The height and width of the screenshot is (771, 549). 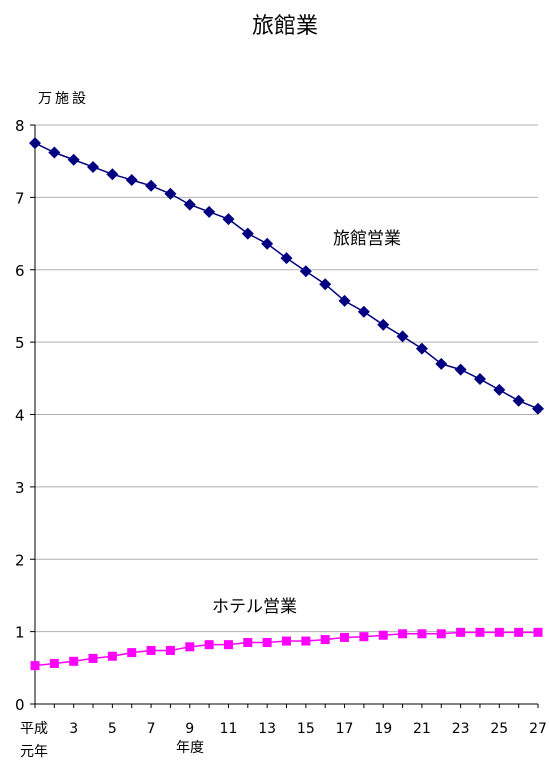 What do you see at coordinates (189, 729) in the screenshot?
I see `x-tick-label: 9` at bounding box center [189, 729].